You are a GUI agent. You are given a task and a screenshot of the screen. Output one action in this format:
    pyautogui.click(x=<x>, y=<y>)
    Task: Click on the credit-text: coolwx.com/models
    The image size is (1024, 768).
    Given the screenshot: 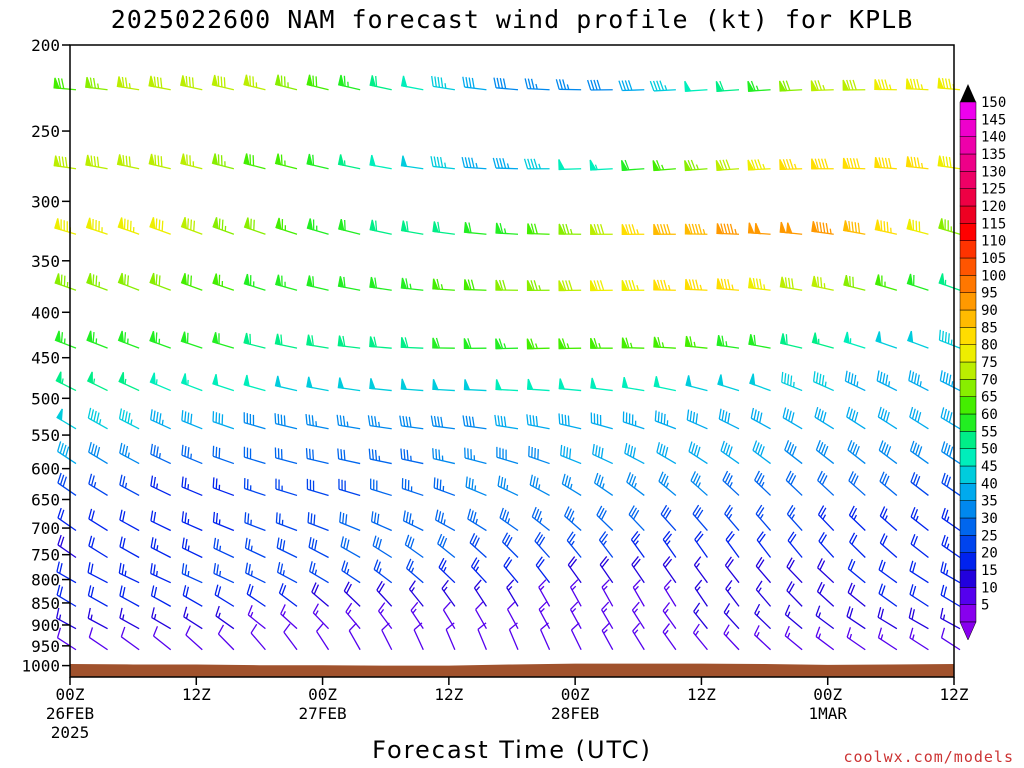 What is the action you would take?
    pyautogui.click(x=928, y=757)
    